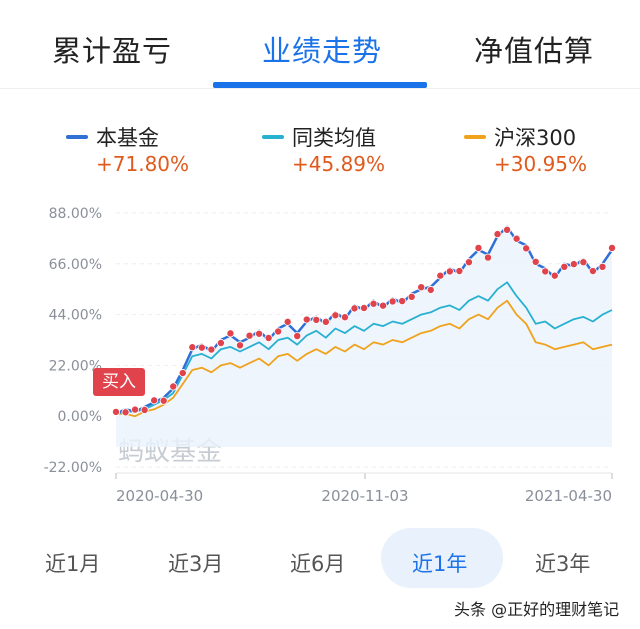 This screenshot has width=640, height=629. What do you see at coordinates (364, 358) in the screenshot?
I see `series-line-csi300` at bounding box center [364, 358].